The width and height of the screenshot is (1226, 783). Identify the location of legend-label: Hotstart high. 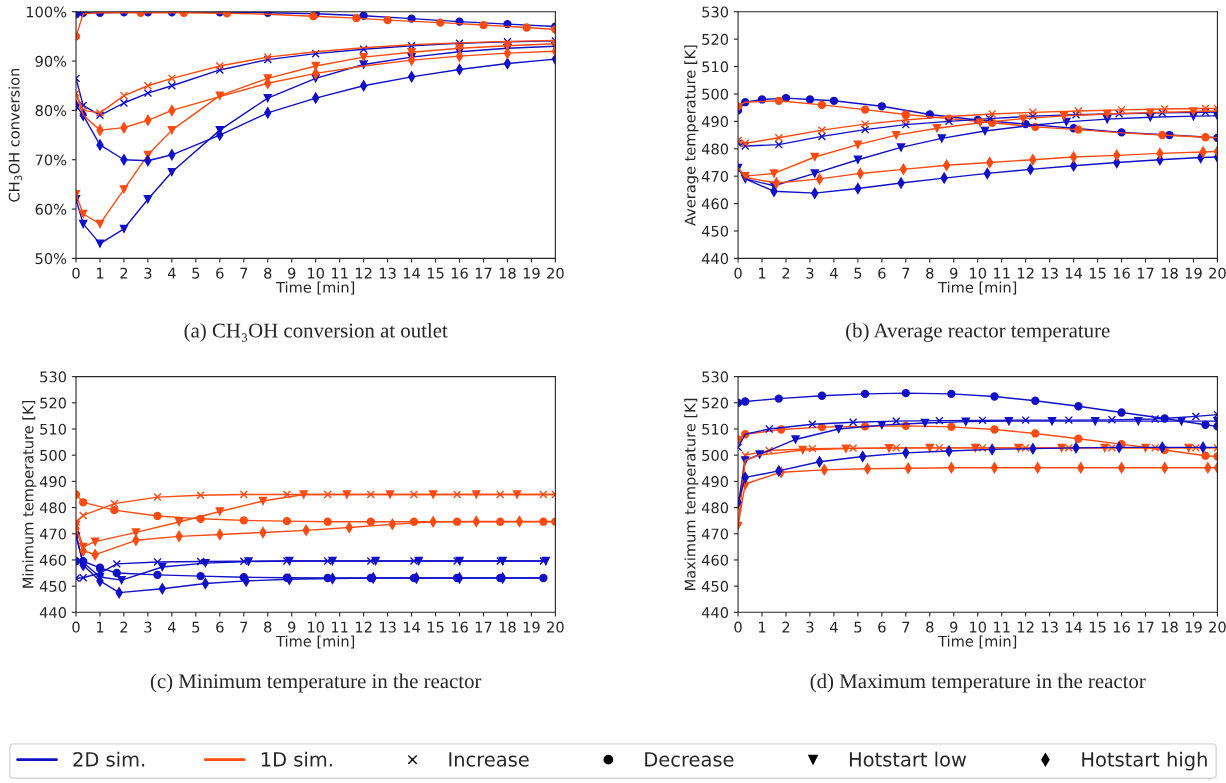
(1144, 761).